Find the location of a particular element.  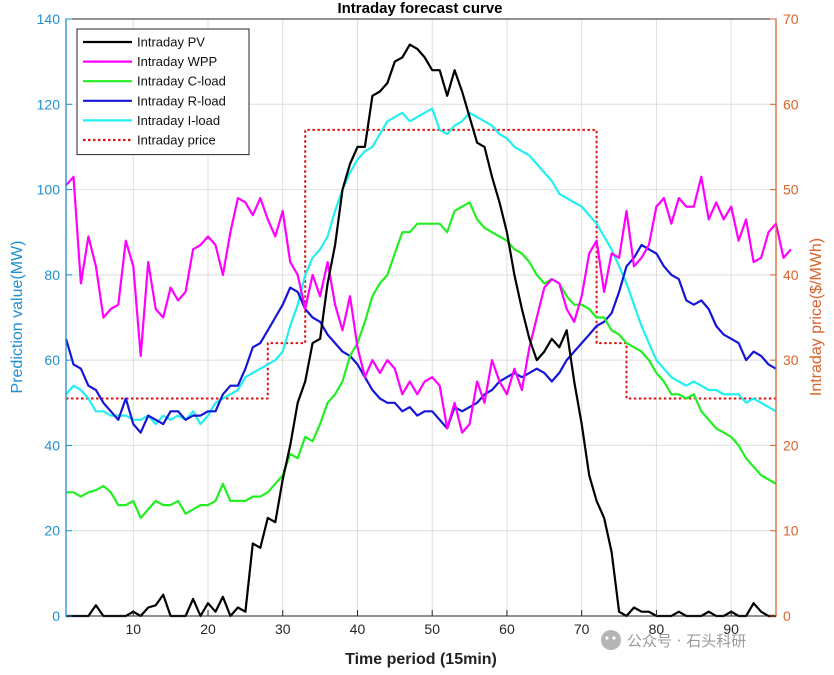

legend-label: Intraday price is located at coordinates (176, 140).